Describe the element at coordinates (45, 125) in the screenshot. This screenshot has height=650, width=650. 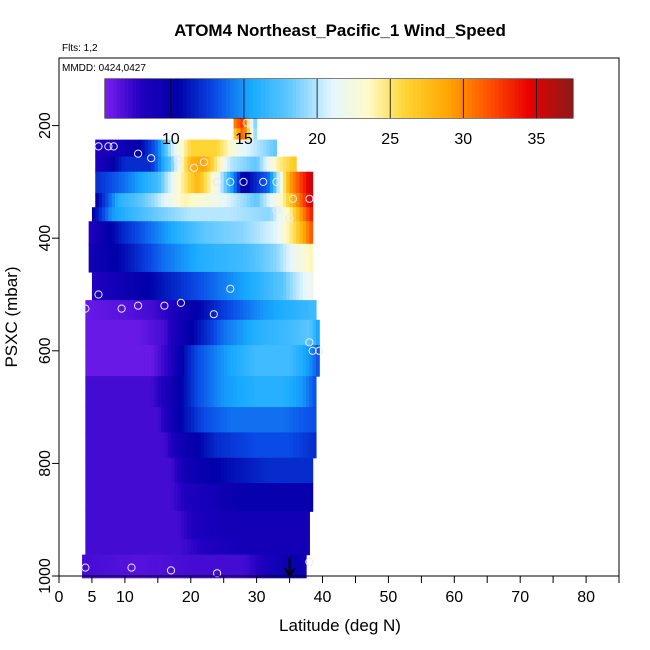
I see `y-tick-label: 200` at that location.